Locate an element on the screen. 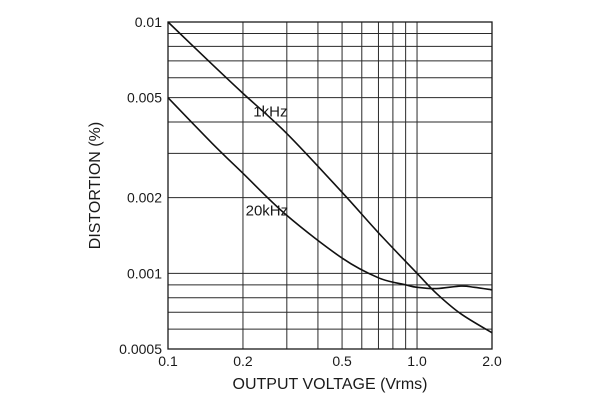 The height and width of the screenshot is (409, 600). y-tick-label: 0.0005 is located at coordinates (140, 349).